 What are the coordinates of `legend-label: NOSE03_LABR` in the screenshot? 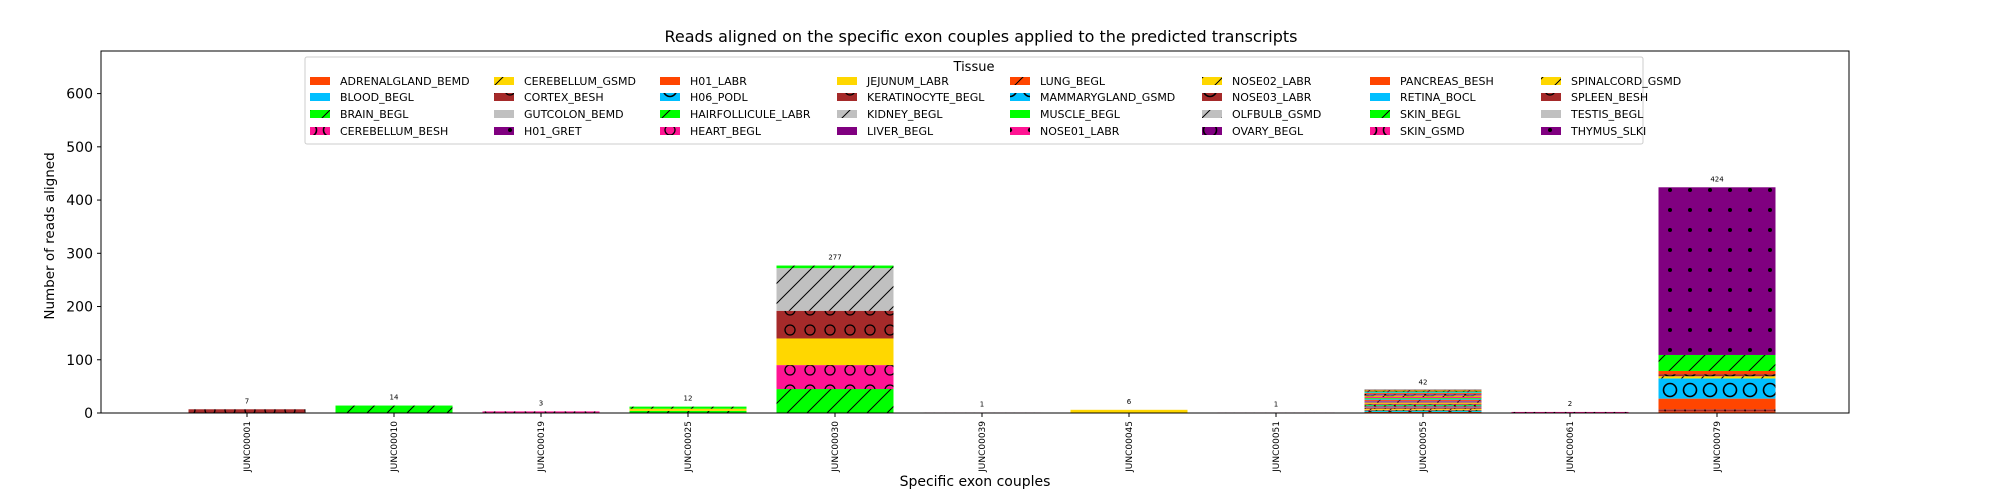 It's located at (1272, 97).